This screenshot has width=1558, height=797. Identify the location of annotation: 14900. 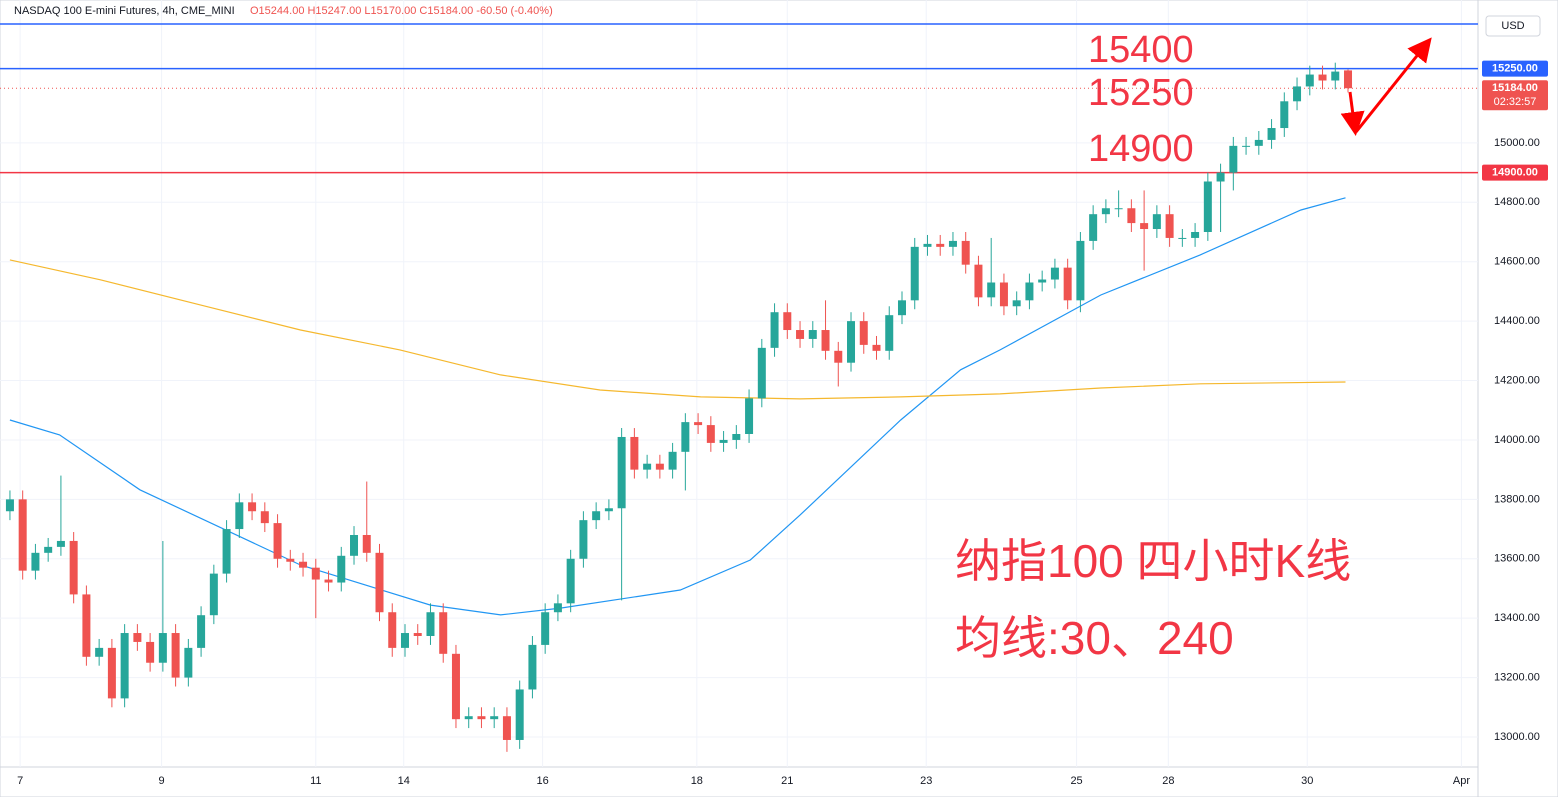
(1141, 149).